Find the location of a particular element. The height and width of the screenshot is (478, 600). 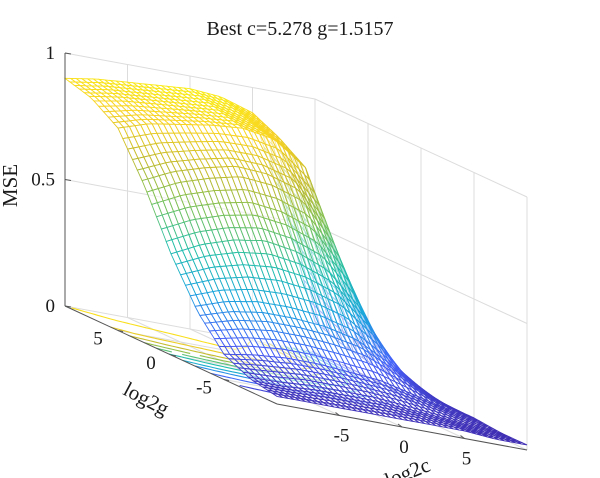

chart-title: Best c=5.278 g=1.5157 is located at coordinates (300, 29).